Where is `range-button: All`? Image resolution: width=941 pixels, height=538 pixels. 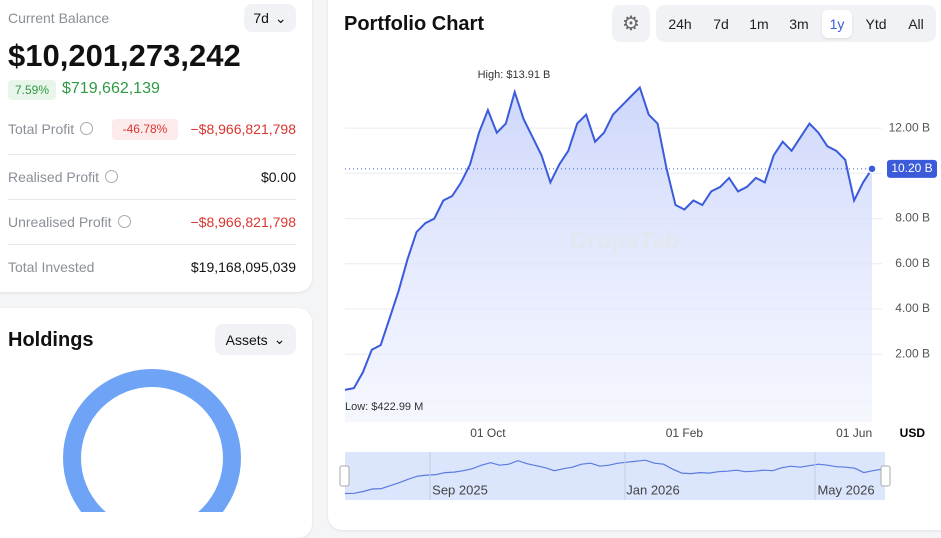
range-button: All is located at coordinates (916, 24).